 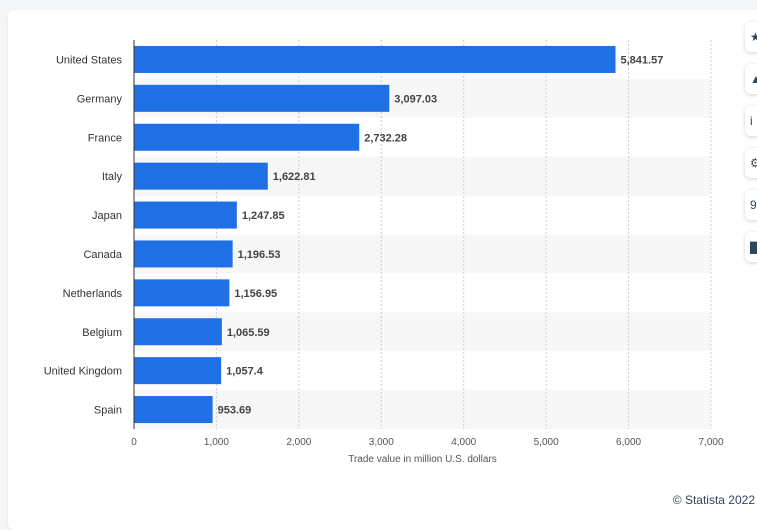 What do you see at coordinates (298, 442) in the screenshot?
I see `x-tick-label: 2,000` at bounding box center [298, 442].